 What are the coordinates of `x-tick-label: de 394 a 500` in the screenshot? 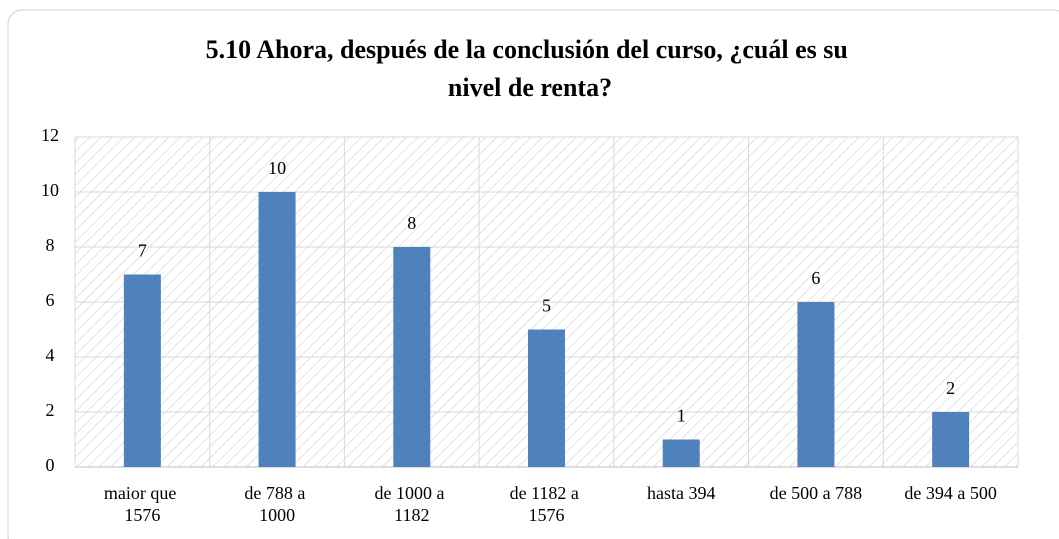 It's located at (950, 493).